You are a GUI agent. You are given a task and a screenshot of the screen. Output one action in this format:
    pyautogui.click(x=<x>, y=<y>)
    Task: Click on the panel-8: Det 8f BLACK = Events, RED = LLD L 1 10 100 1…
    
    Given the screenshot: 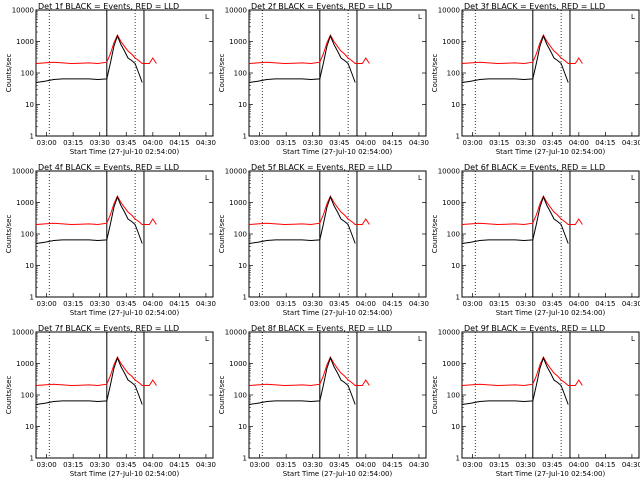 What is the action you would take?
    pyautogui.click(x=323, y=401)
    